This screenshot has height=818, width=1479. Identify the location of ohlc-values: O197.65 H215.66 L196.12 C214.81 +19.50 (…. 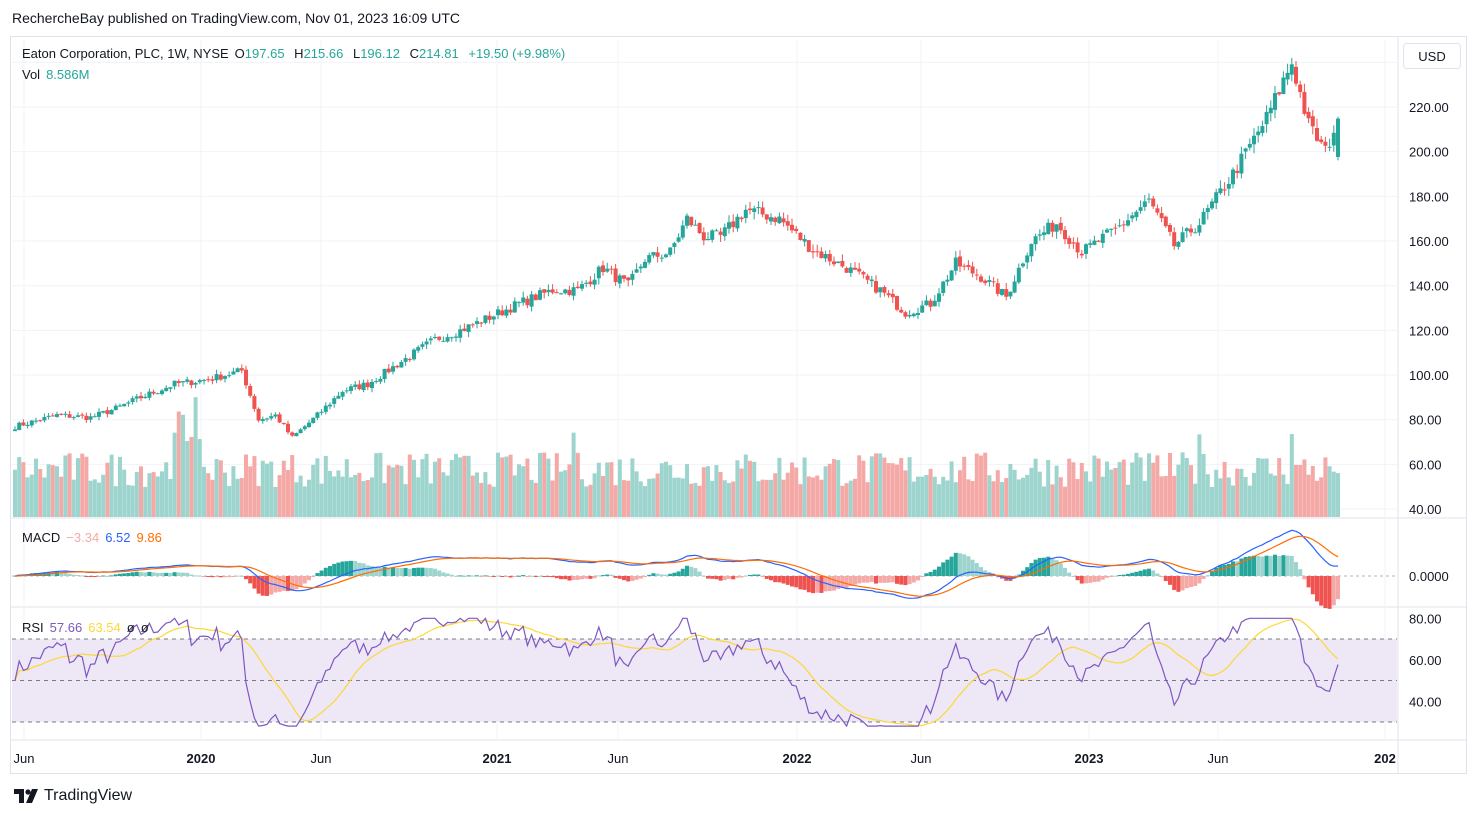
(403, 53).